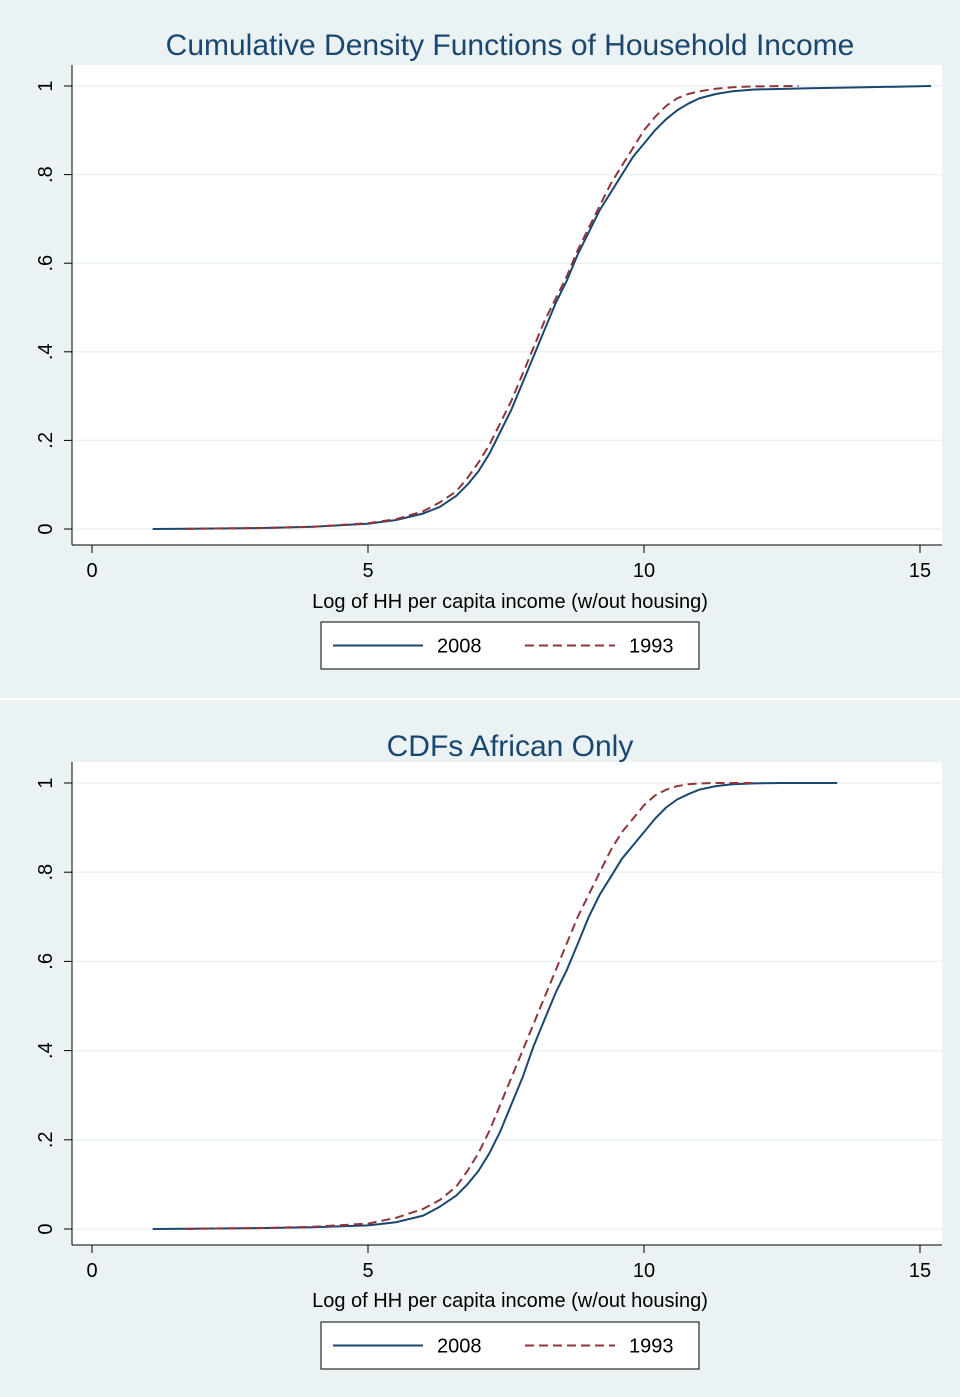 The width and height of the screenshot is (960, 1397). I want to click on chart-title: CDFs African Only, so click(510, 746).